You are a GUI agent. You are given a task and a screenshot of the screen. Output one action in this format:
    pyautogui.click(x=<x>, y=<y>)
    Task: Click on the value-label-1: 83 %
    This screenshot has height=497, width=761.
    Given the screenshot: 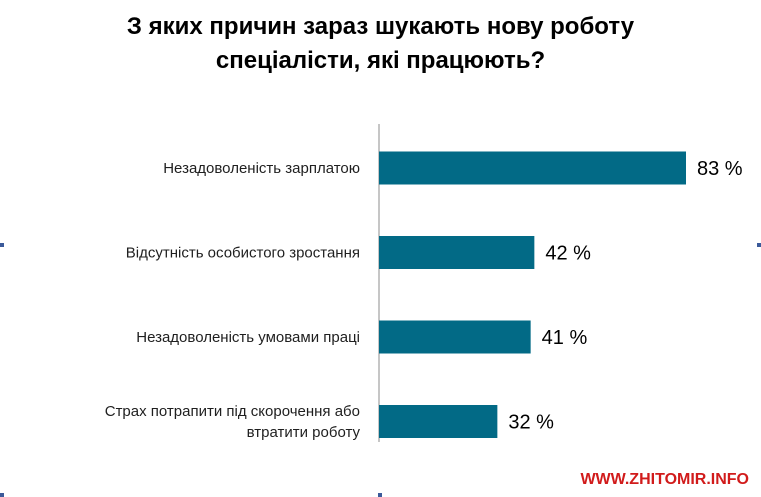 What is the action you would take?
    pyautogui.click(x=720, y=169)
    